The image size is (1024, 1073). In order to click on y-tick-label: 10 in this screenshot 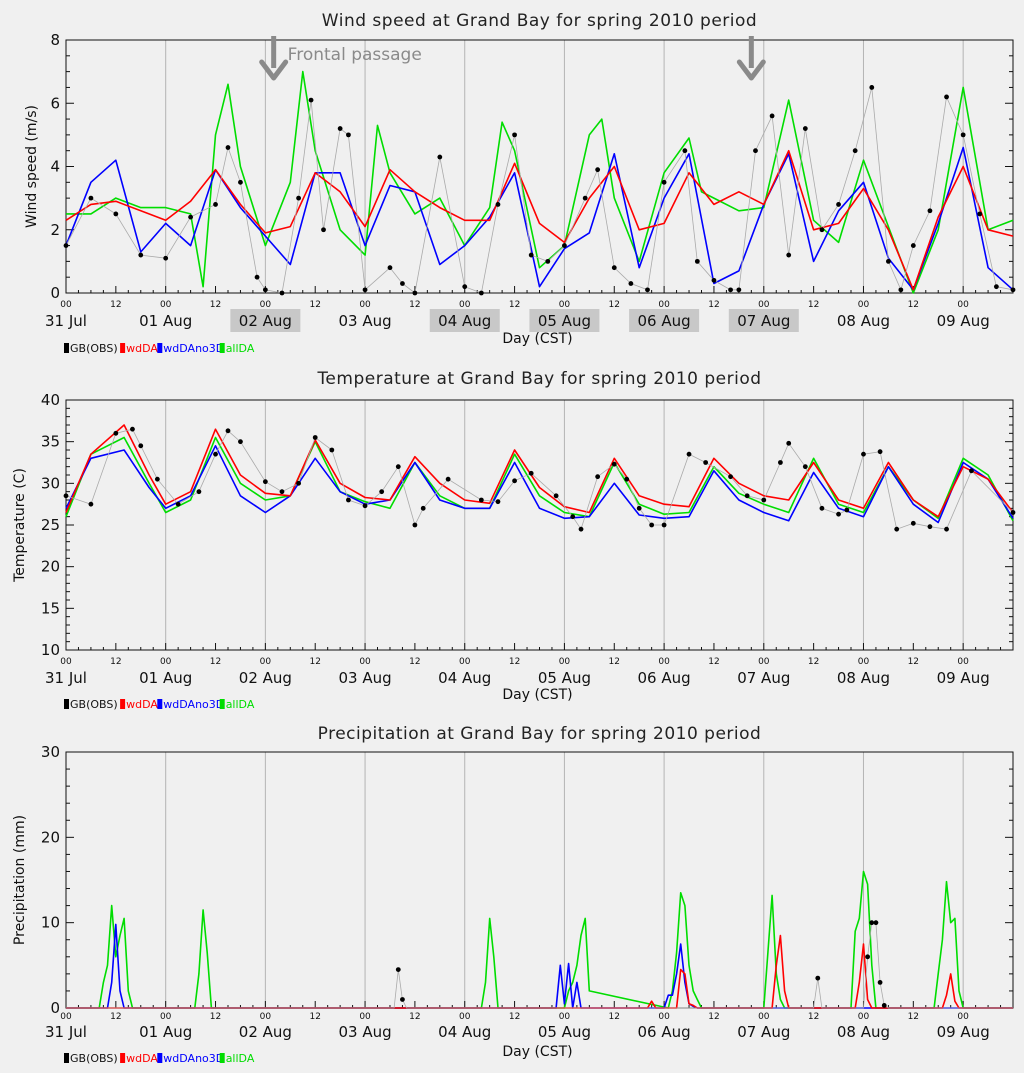, I will do `click(50, 923)`.